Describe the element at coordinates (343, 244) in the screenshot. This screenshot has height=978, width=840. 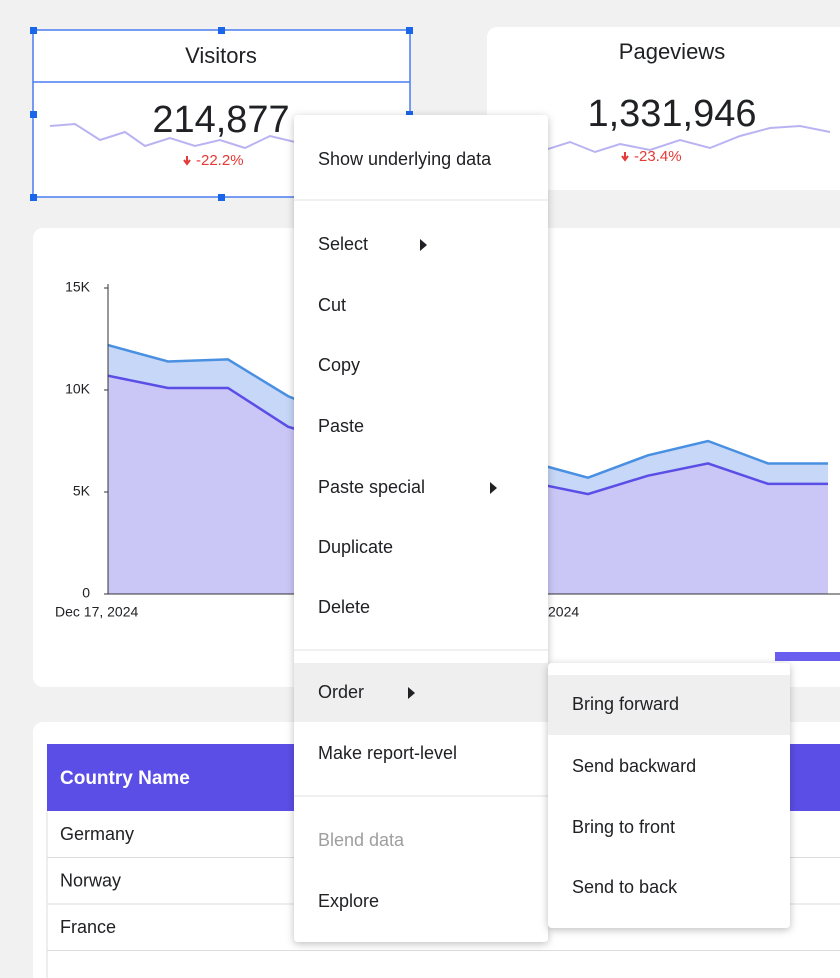
I see `menu-item: Select` at that location.